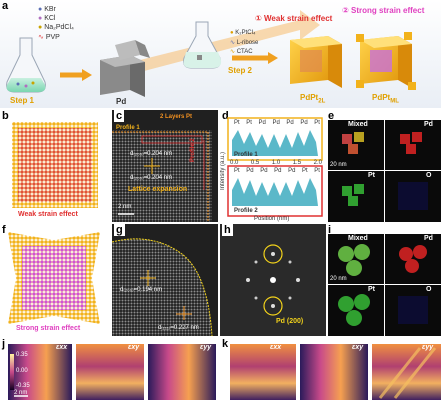 This screenshot has width=441, height=400. Describe the element at coordinates (151, 178) in the screenshot. I see `d-spacing-2: d₍₂₀₀₎=0.204 nm` at that location.